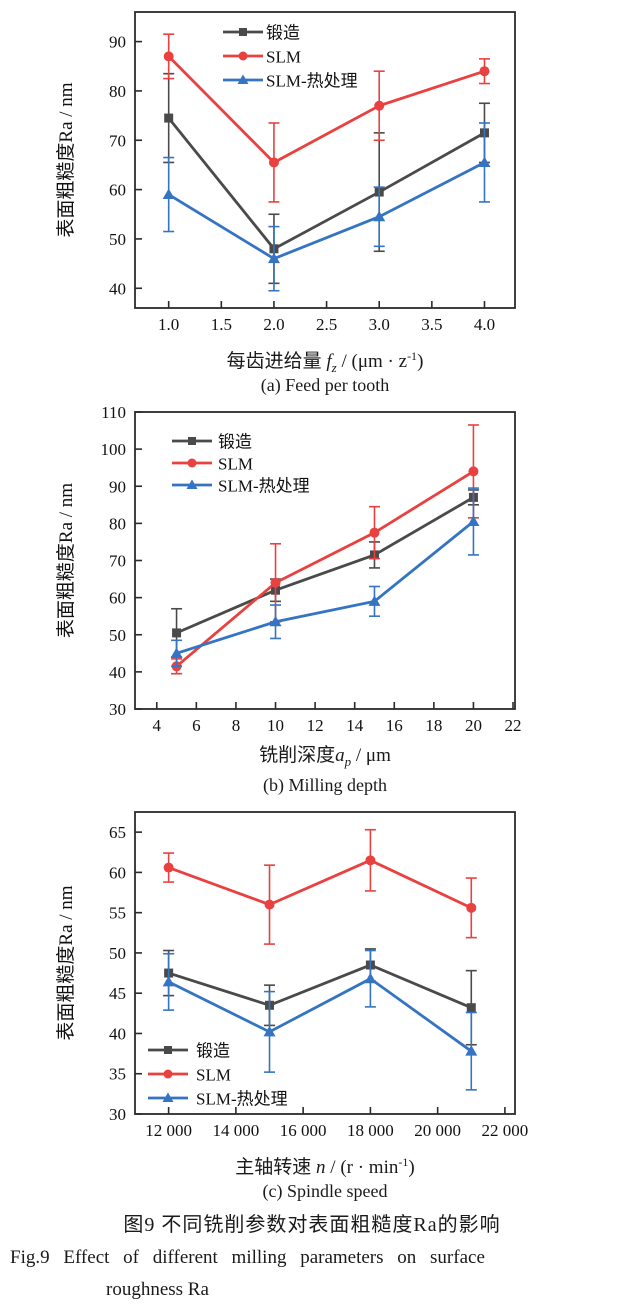 The image size is (624, 1312). I want to click on x-axis-label-part: 主轴转速, so click(276, 1167).